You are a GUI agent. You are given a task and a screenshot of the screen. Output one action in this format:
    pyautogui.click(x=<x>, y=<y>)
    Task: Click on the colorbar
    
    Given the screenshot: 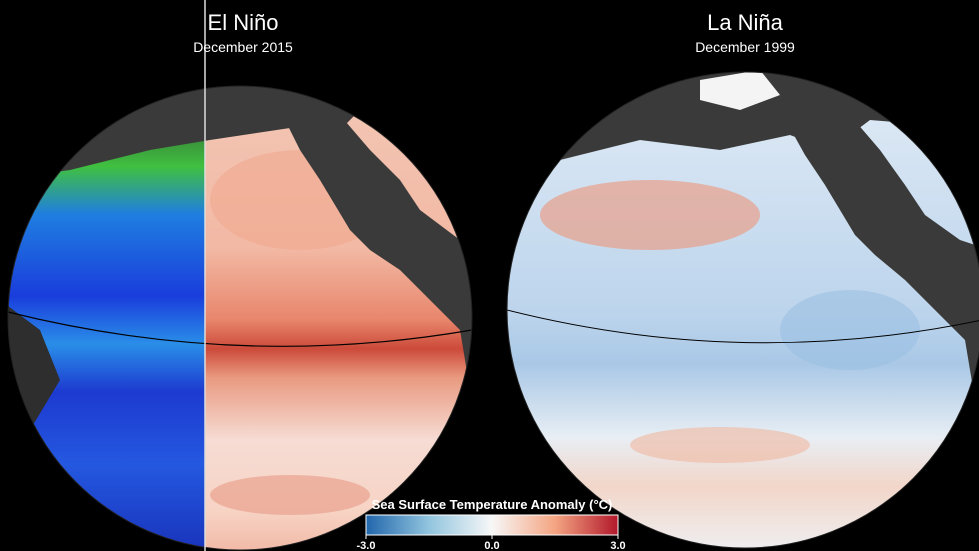 What is the action you would take?
    pyautogui.click(x=492, y=525)
    